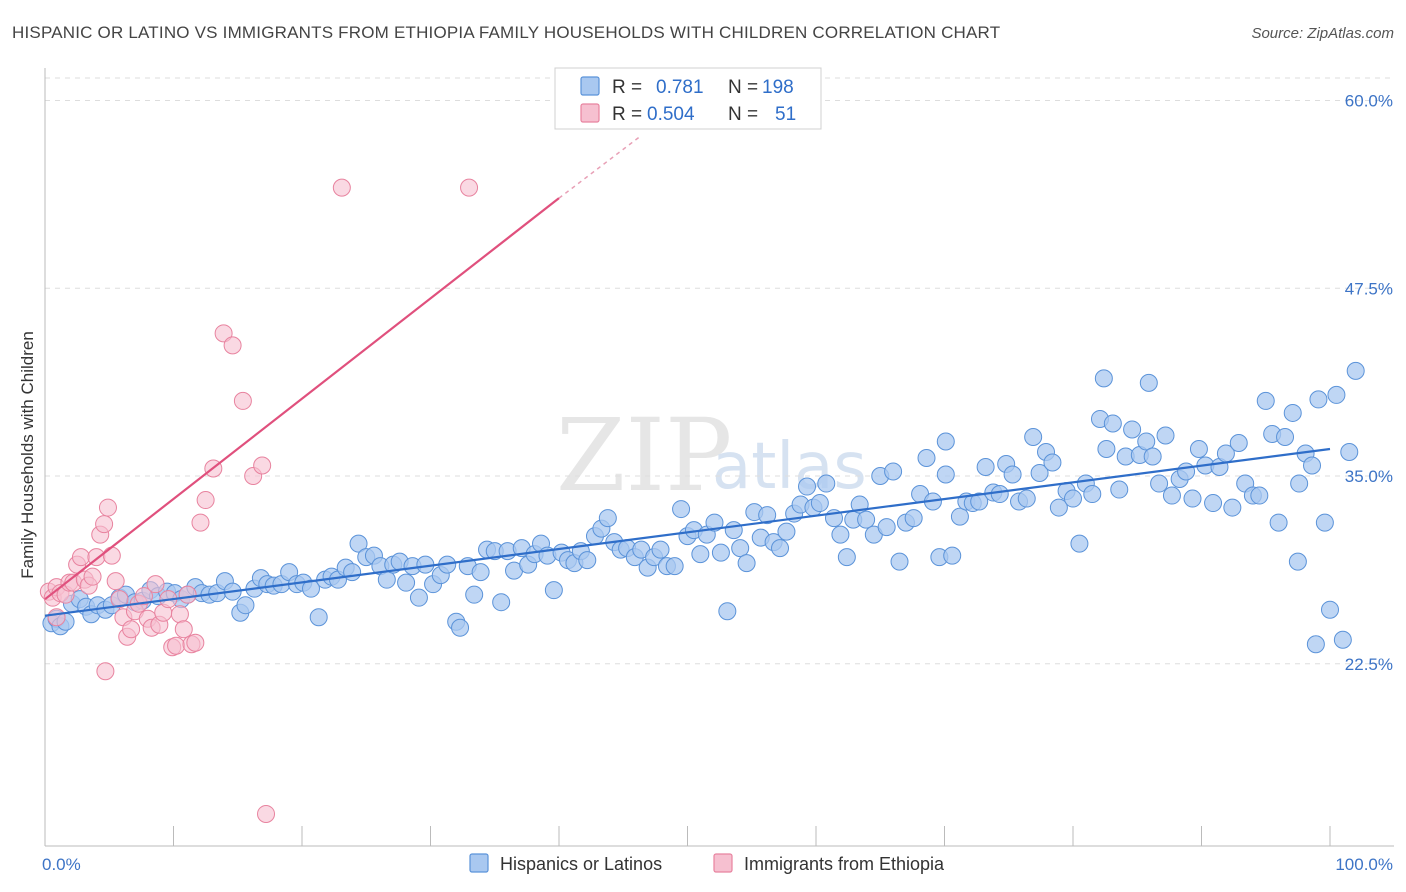 Image resolution: width=1406 pixels, height=892 pixels. Describe the element at coordinates (688, 98) in the screenshot. I see `legend: R = 0.781 N = 198 R = 0.504 N = 51` at that location.